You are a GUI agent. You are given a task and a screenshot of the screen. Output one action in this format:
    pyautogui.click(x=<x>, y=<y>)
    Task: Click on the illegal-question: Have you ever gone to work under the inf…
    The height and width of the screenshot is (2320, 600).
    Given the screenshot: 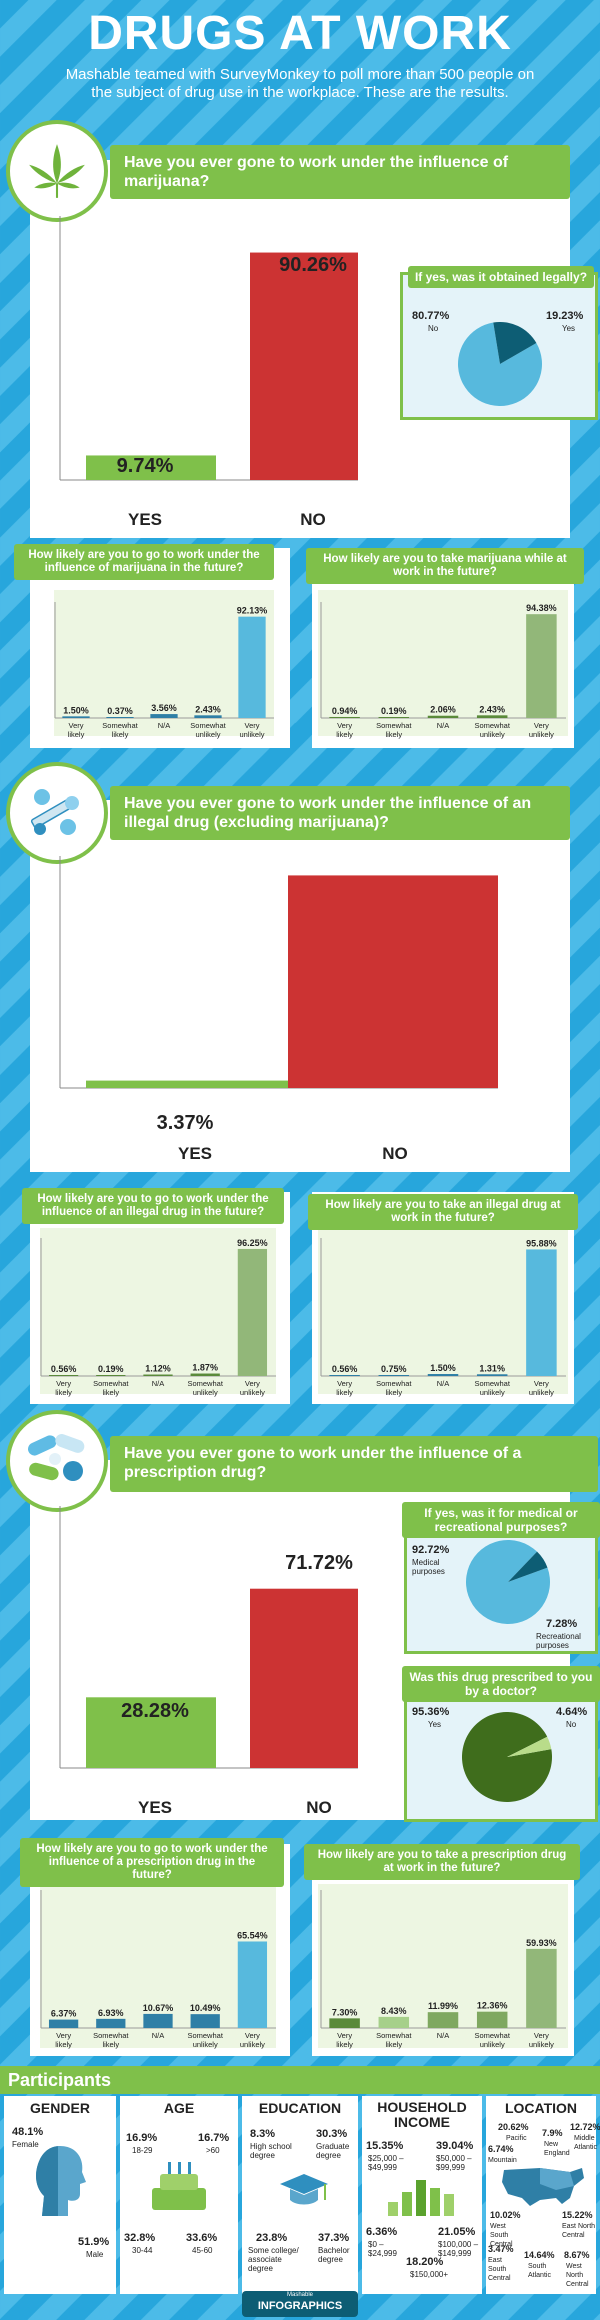 What is the action you would take?
    pyautogui.click(x=328, y=813)
    